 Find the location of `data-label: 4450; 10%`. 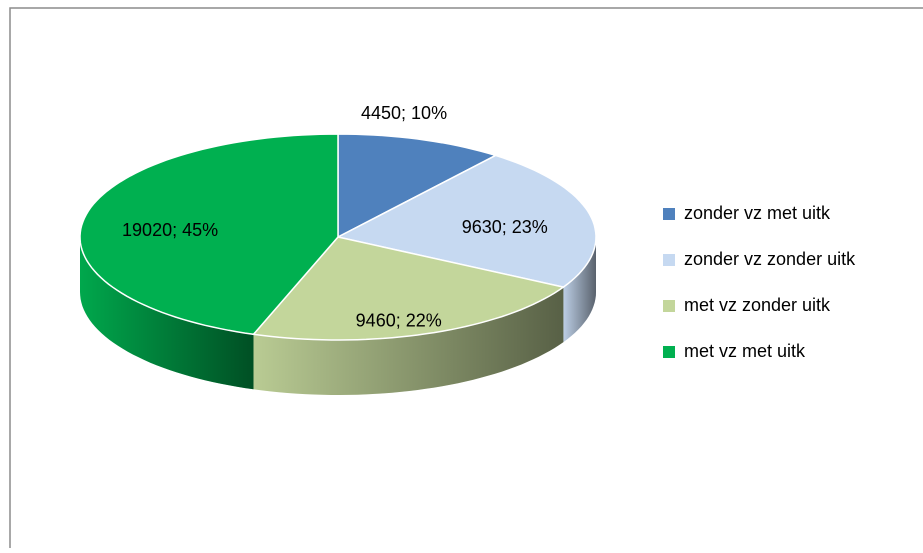

data-label: 4450; 10% is located at coordinates (404, 113).